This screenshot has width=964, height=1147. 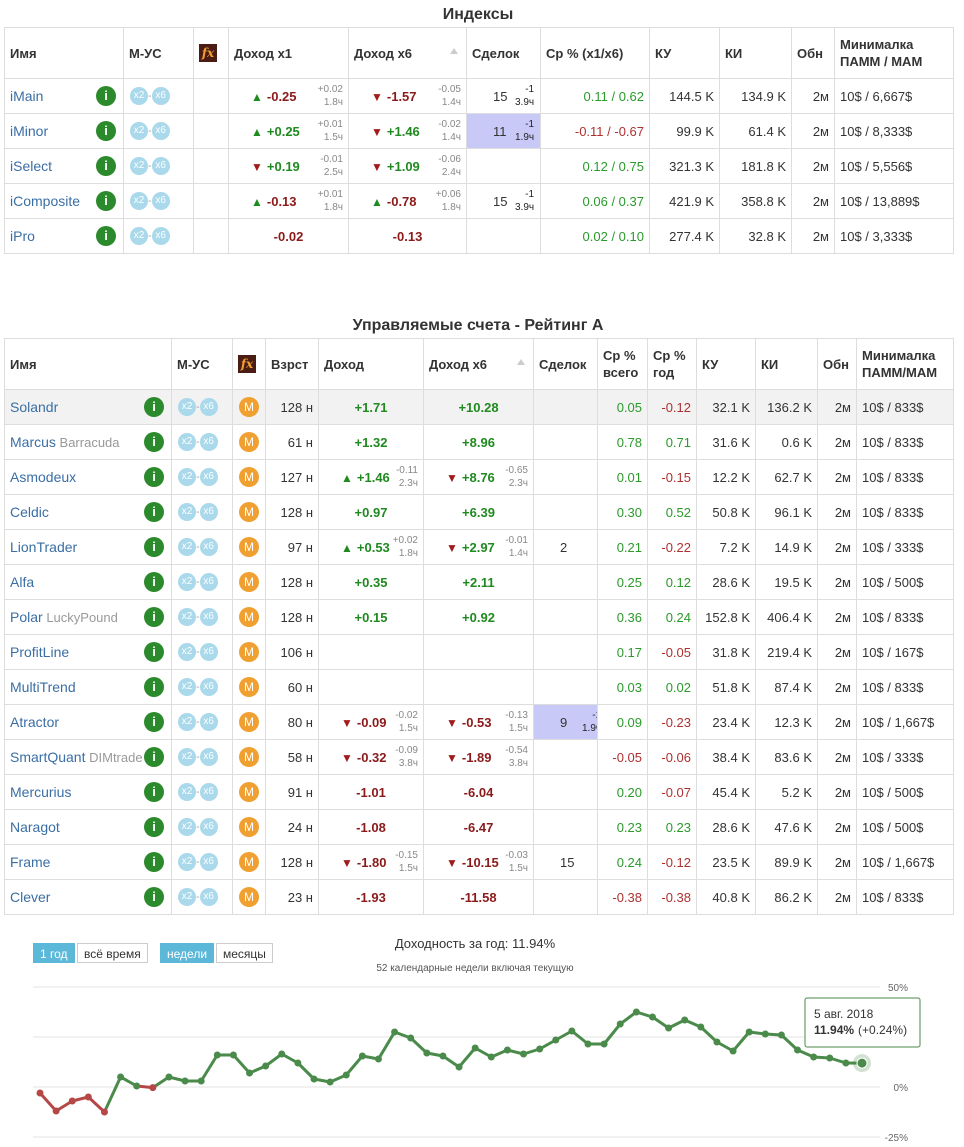 I want to click on cell: SmartQuant DIMtrade i, so click(x=88, y=757).